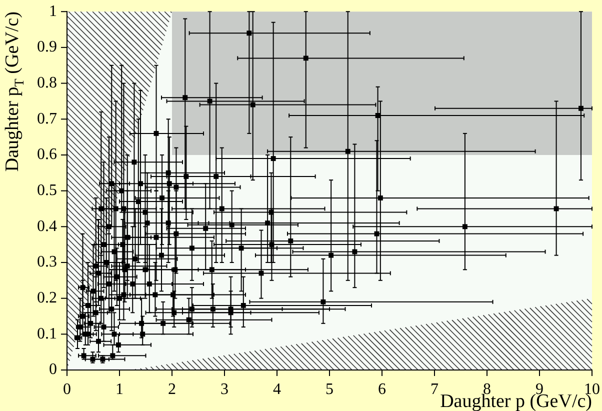 The width and height of the screenshot is (602, 411). What do you see at coordinates (47, 119) in the screenshot?
I see `y-tick-label: 0.7` at bounding box center [47, 119].